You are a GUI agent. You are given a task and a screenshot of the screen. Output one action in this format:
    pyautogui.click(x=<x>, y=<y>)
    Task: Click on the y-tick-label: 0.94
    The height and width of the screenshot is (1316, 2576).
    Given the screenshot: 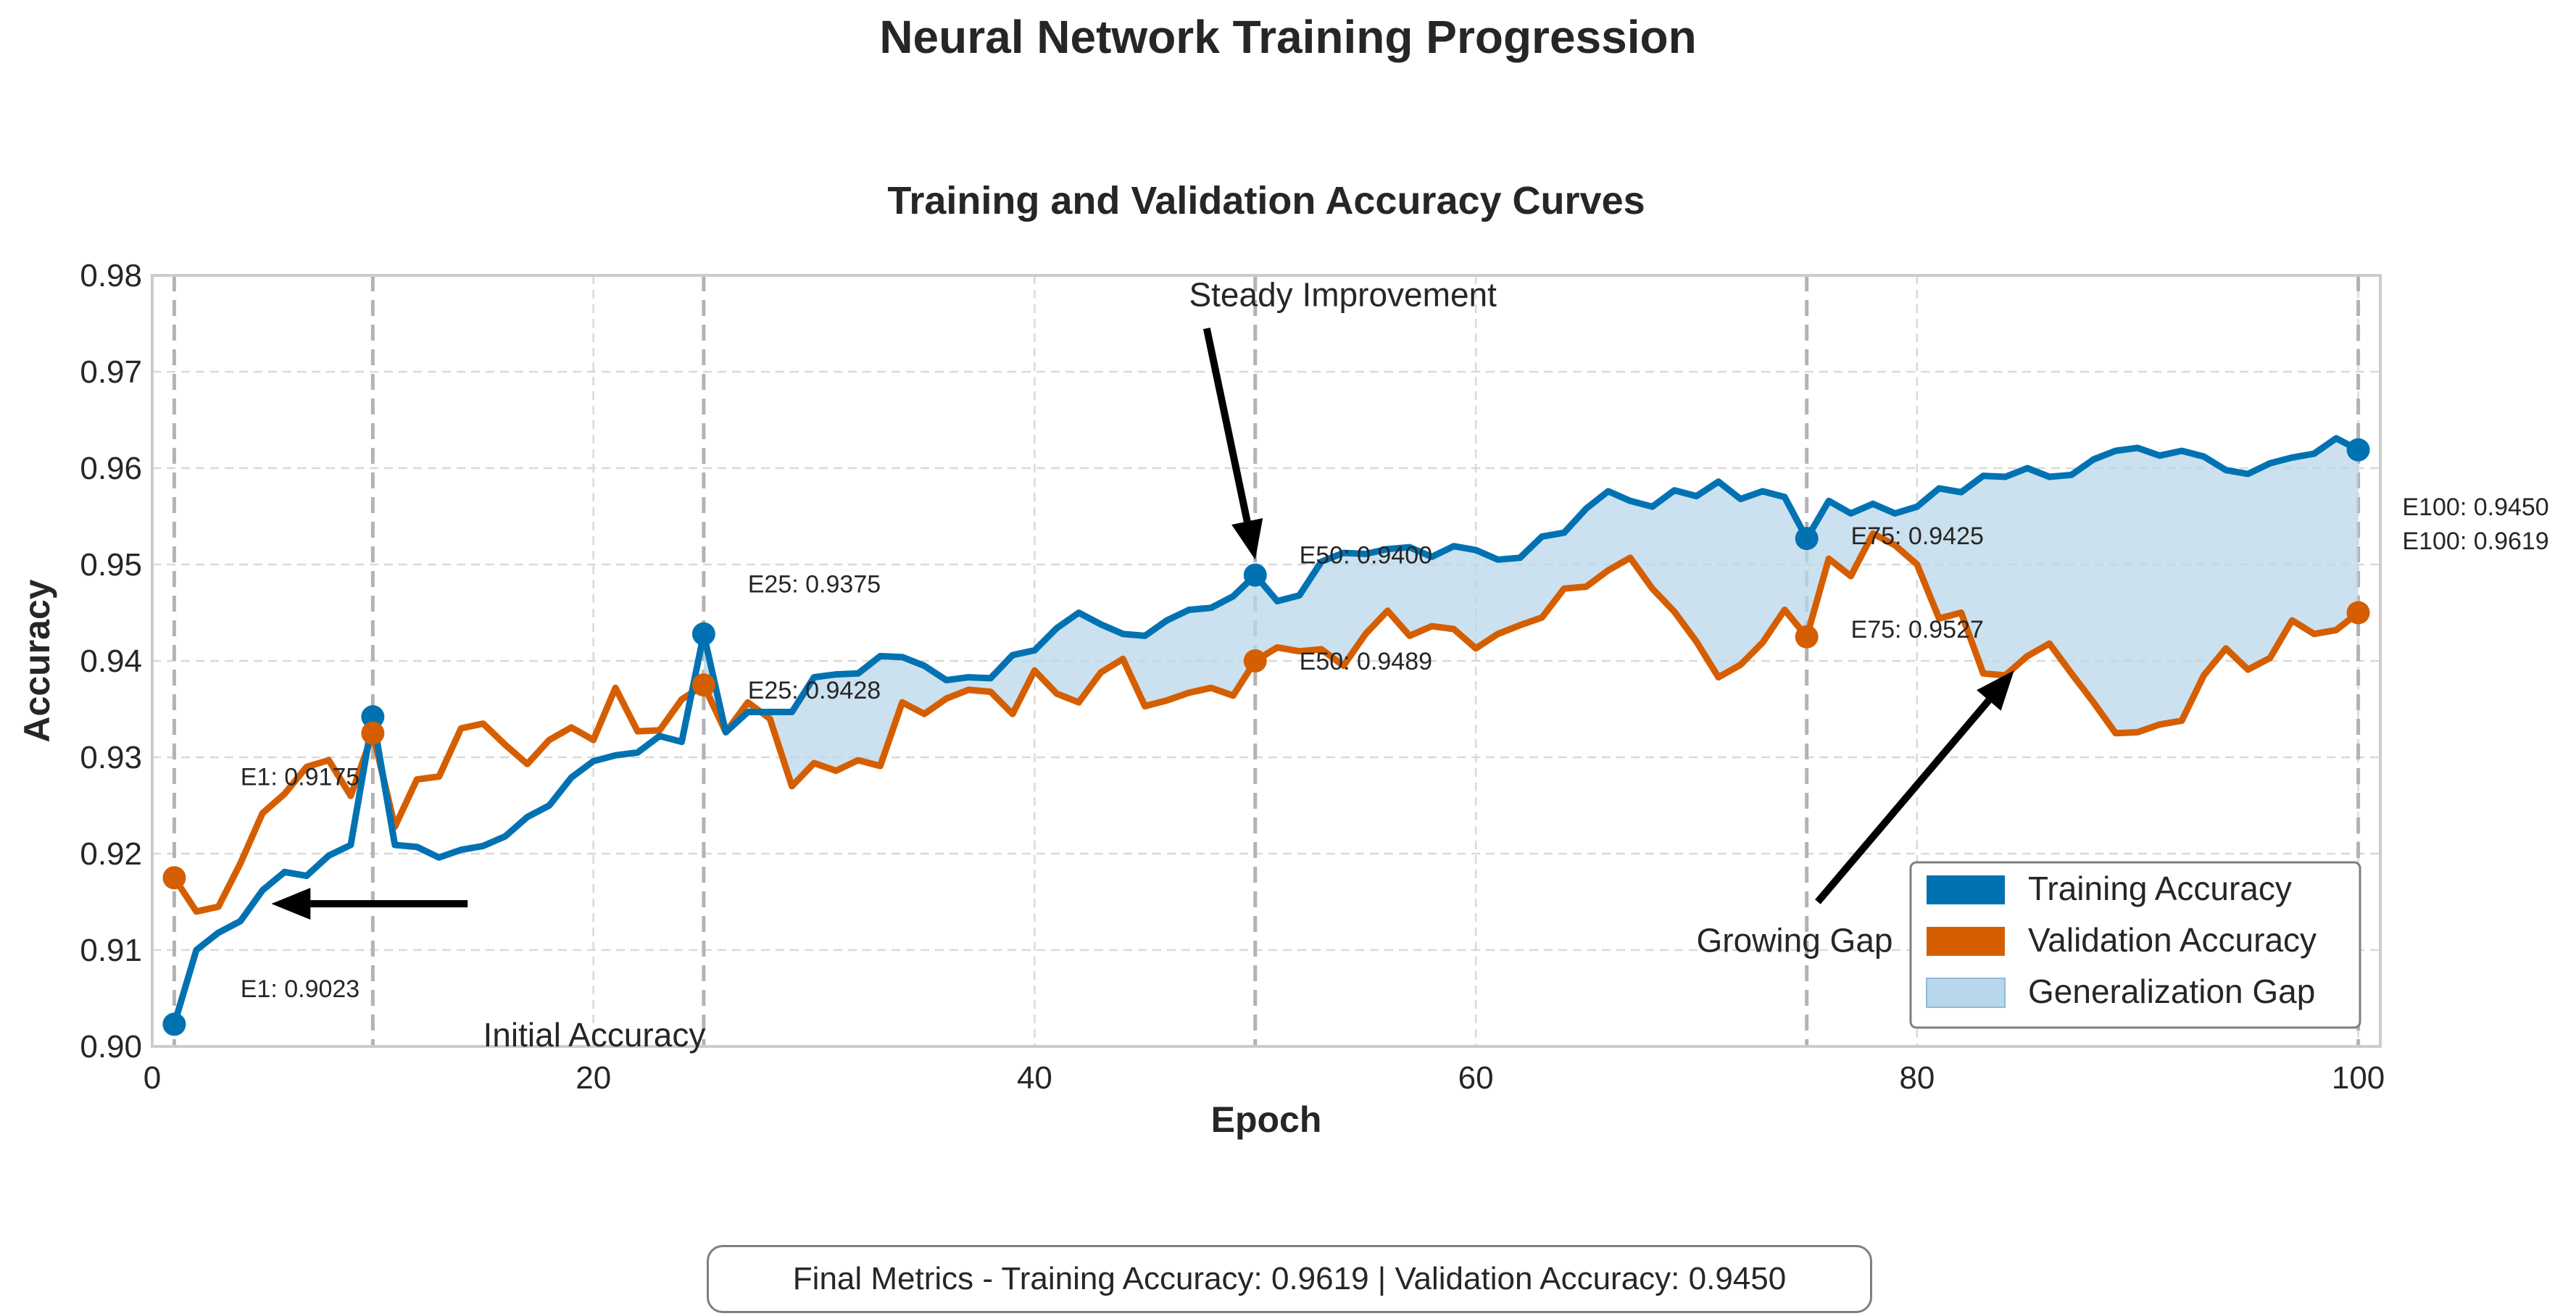 What is the action you would take?
    pyautogui.click(x=111, y=661)
    